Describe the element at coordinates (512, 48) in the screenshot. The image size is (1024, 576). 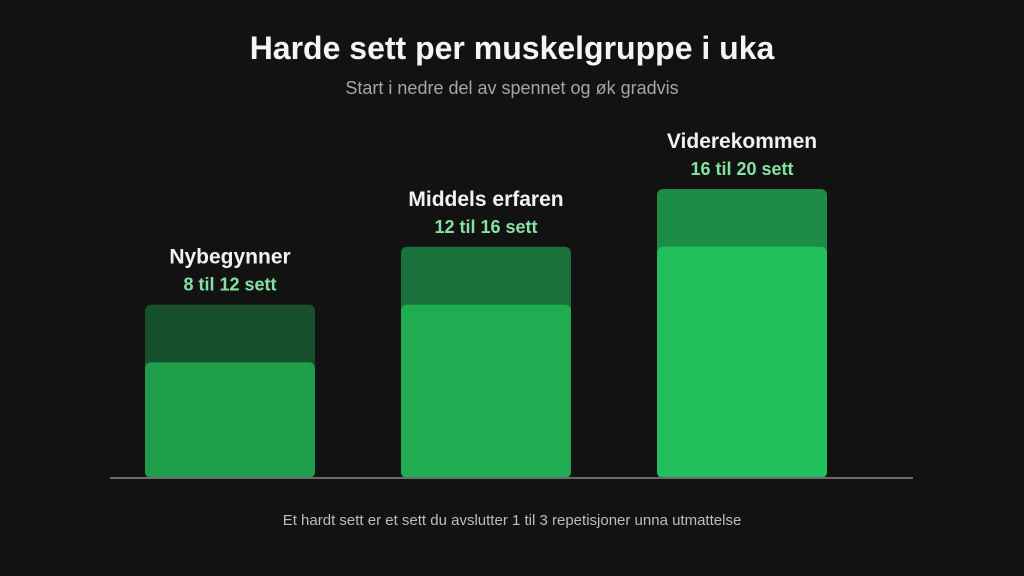
I see `chart-title: Harde sett per muskelgruppe i uka` at that location.